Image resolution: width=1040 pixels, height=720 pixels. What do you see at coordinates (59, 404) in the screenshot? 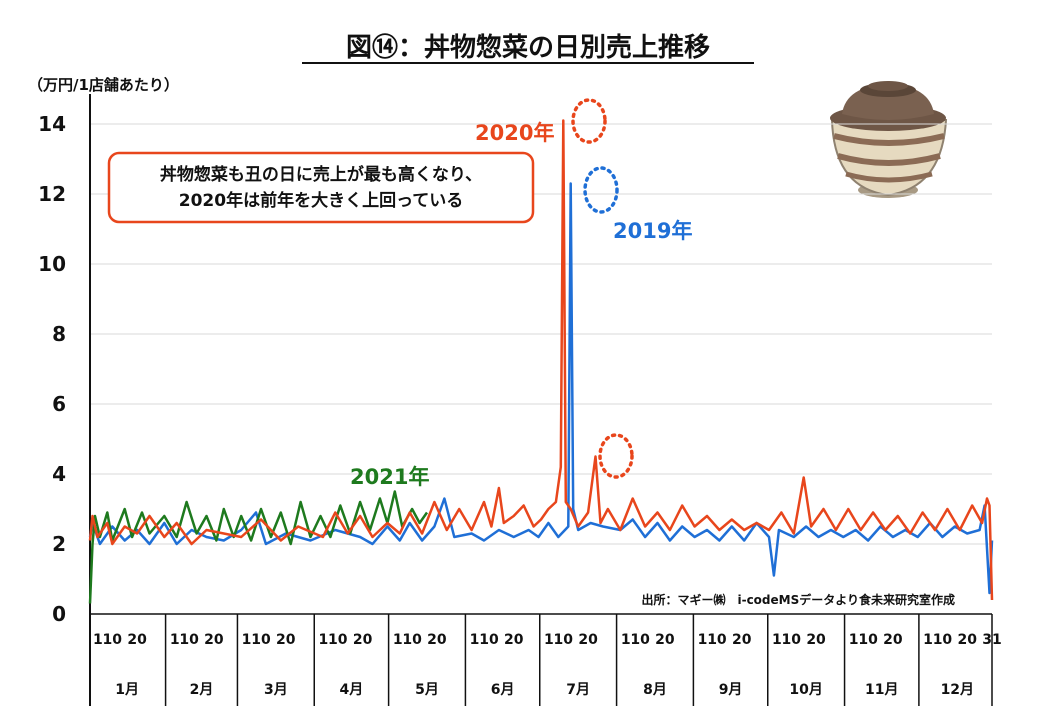
I see `y-tick-label: 6` at bounding box center [59, 404].